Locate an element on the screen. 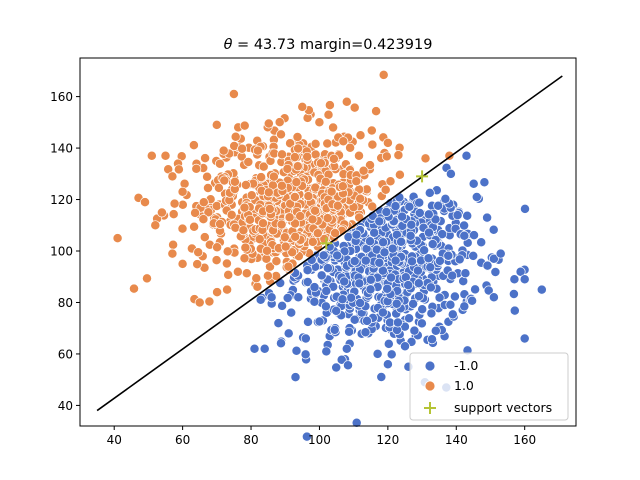 This screenshot has height=480, width=640. x-tick-label: 100 is located at coordinates (319, 440).